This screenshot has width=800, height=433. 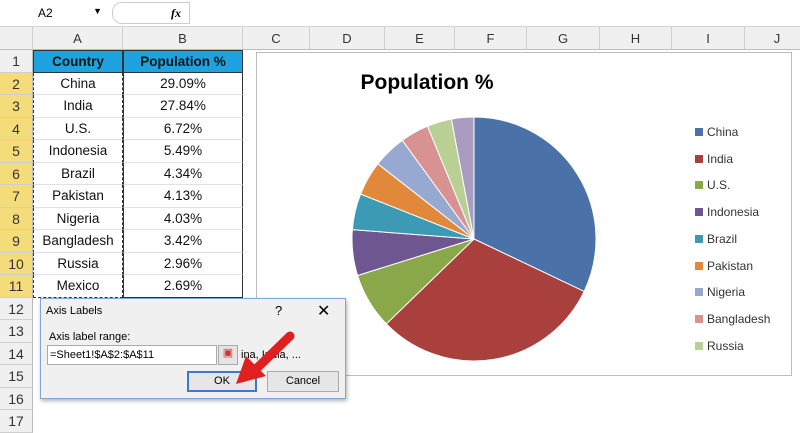 I want to click on pie-slice-india, so click(x=485, y=300).